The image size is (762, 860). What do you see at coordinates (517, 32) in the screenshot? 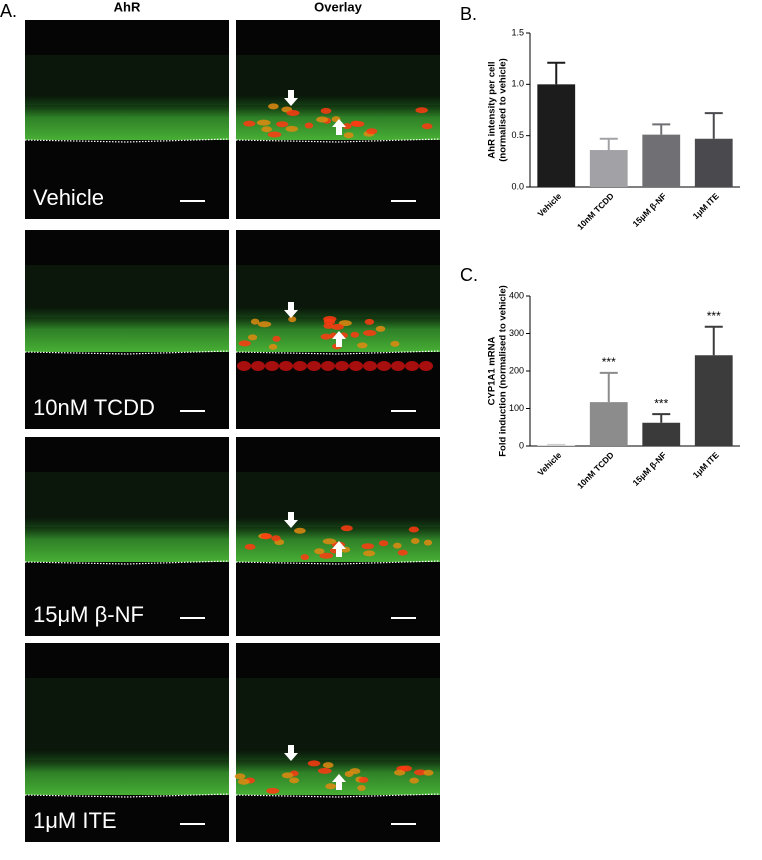
I see `y-tick-label: 1.5` at bounding box center [517, 32].